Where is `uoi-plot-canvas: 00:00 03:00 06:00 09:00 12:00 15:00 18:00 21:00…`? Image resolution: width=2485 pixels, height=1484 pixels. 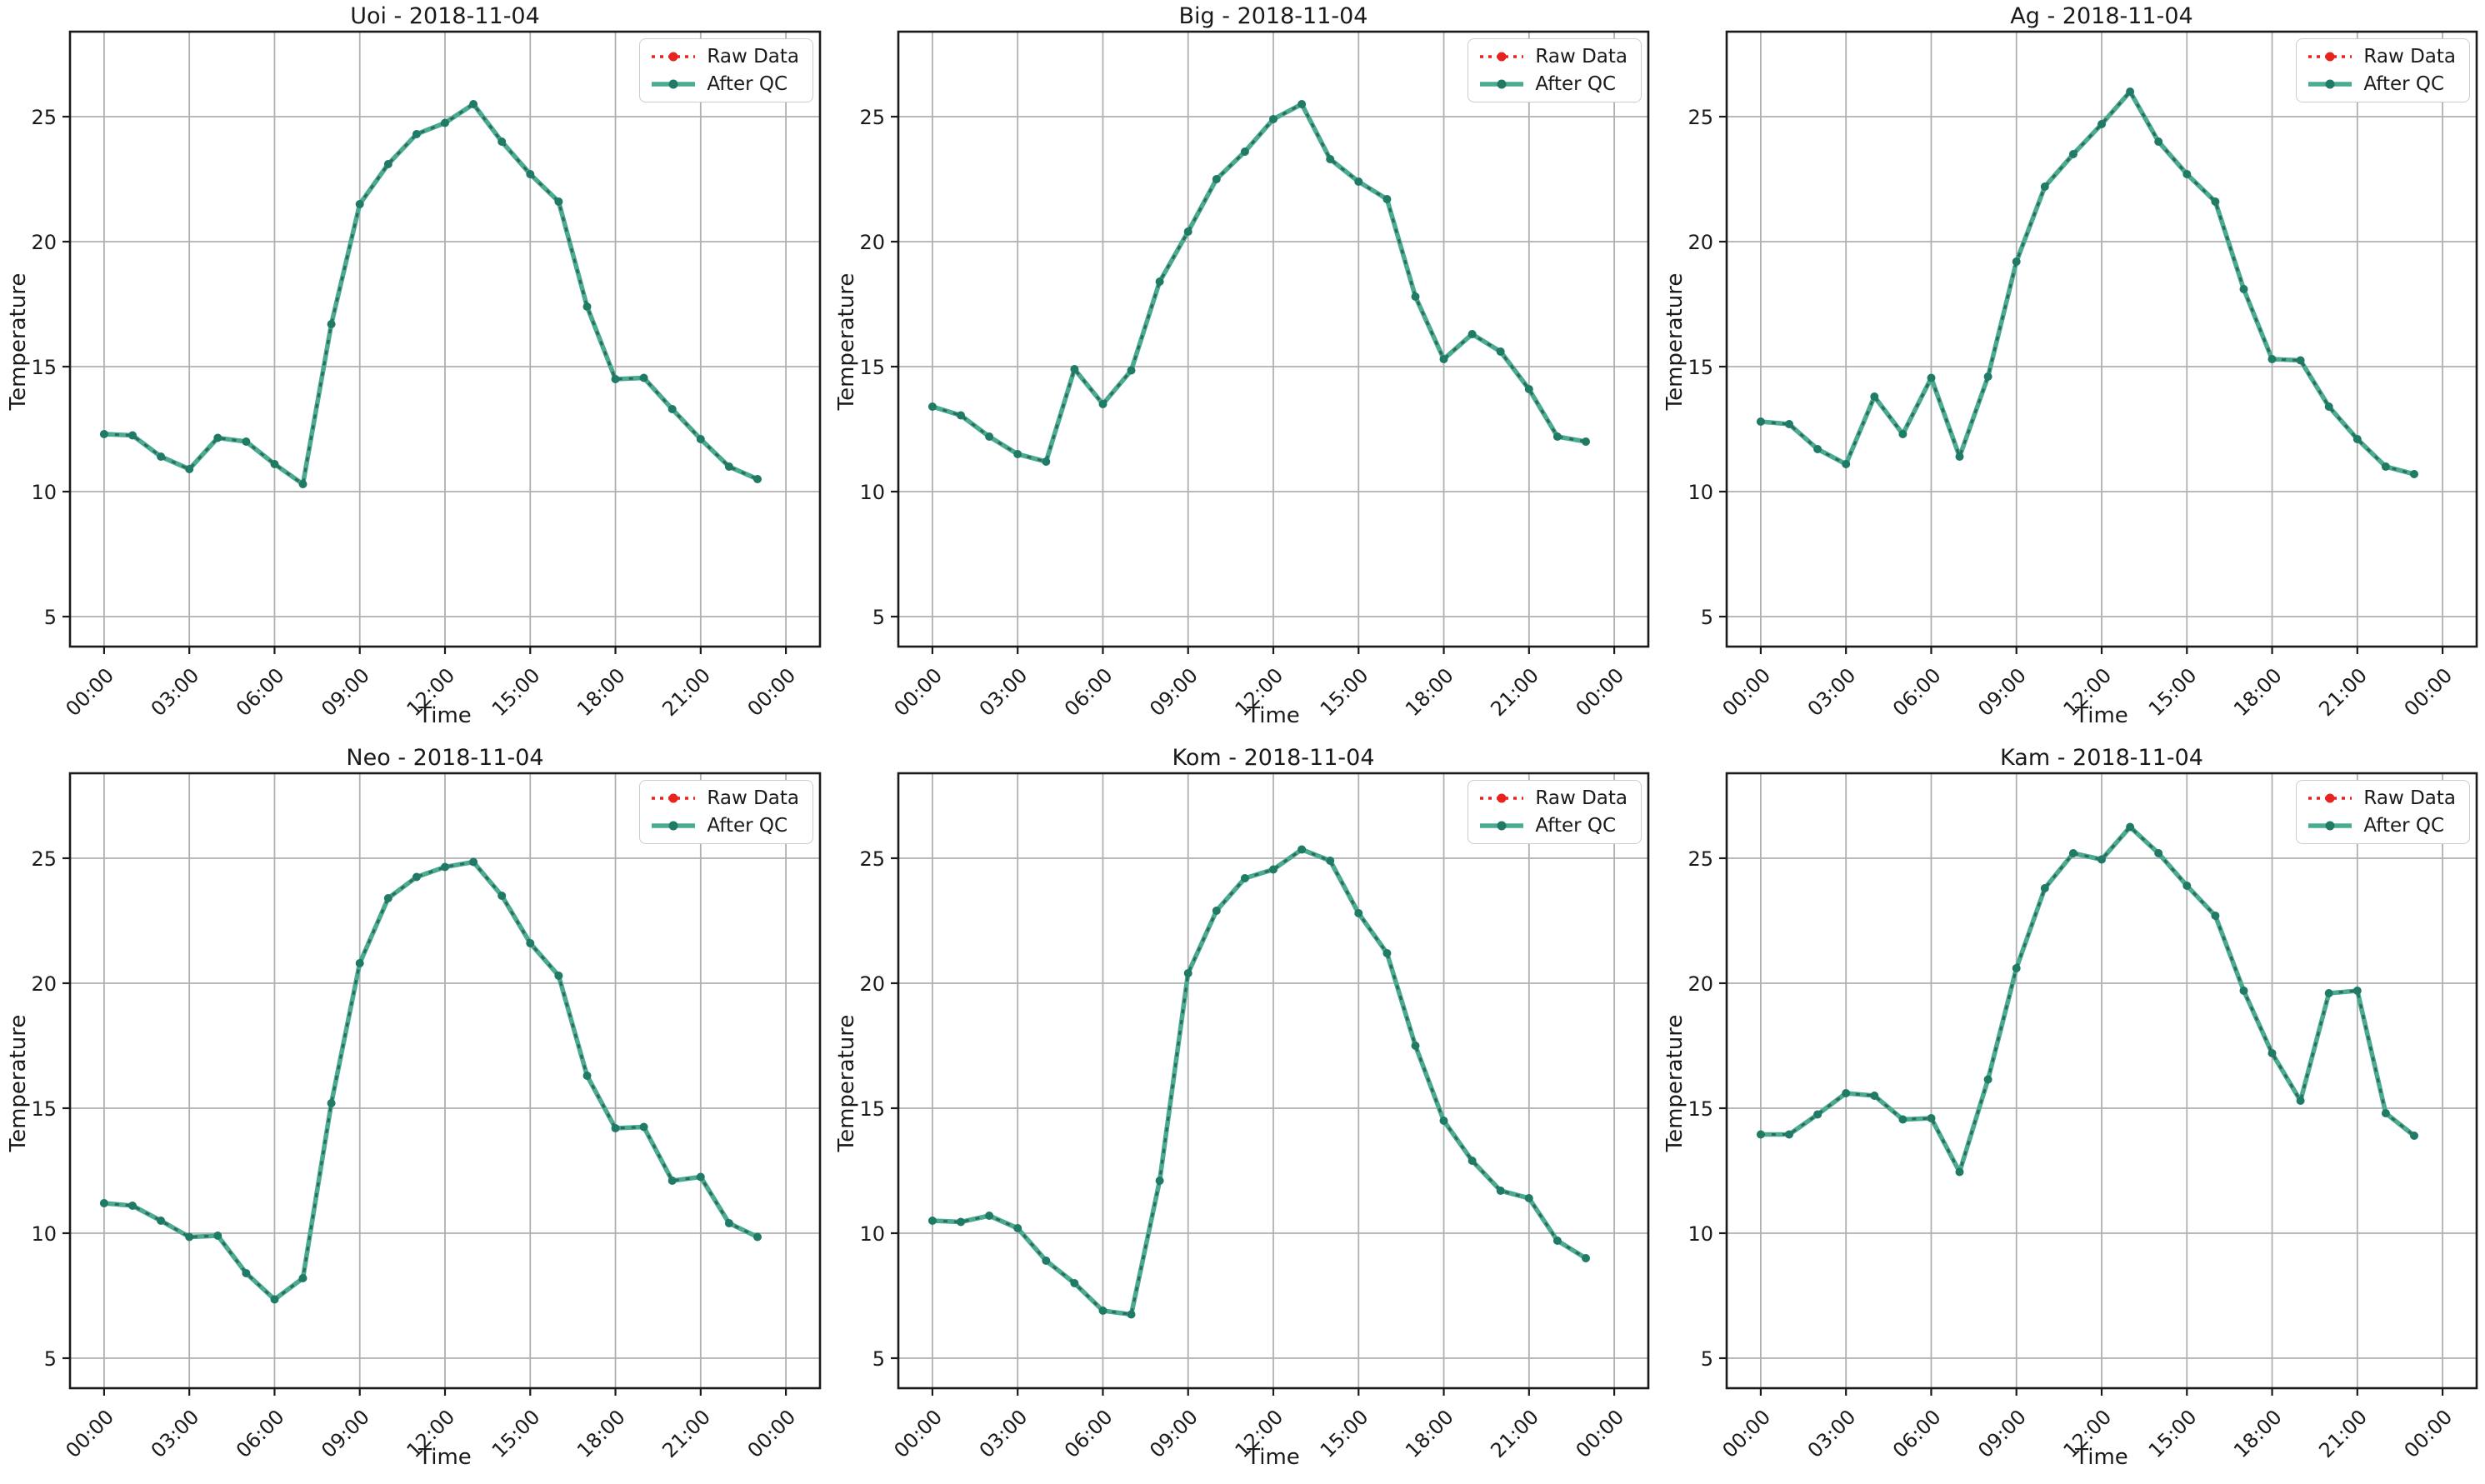 uoi-plot-canvas: 00:00 03:00 06:00 09:00 12:00 15:00 18:00 21:00… is located at coordinates (426, 375).